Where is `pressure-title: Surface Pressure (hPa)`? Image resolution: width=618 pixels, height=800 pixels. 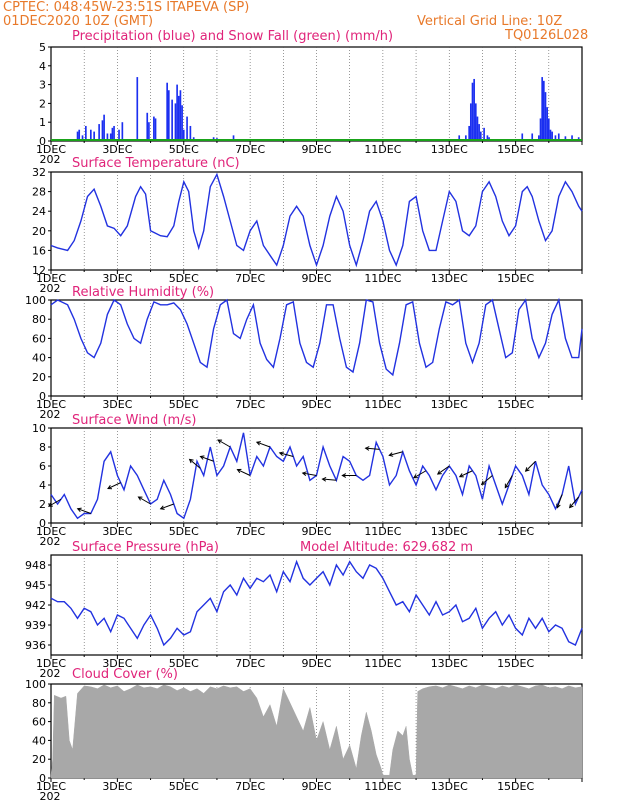 pressure-title: Surface Pressure (hPa) is located at coordinates (145, 547).